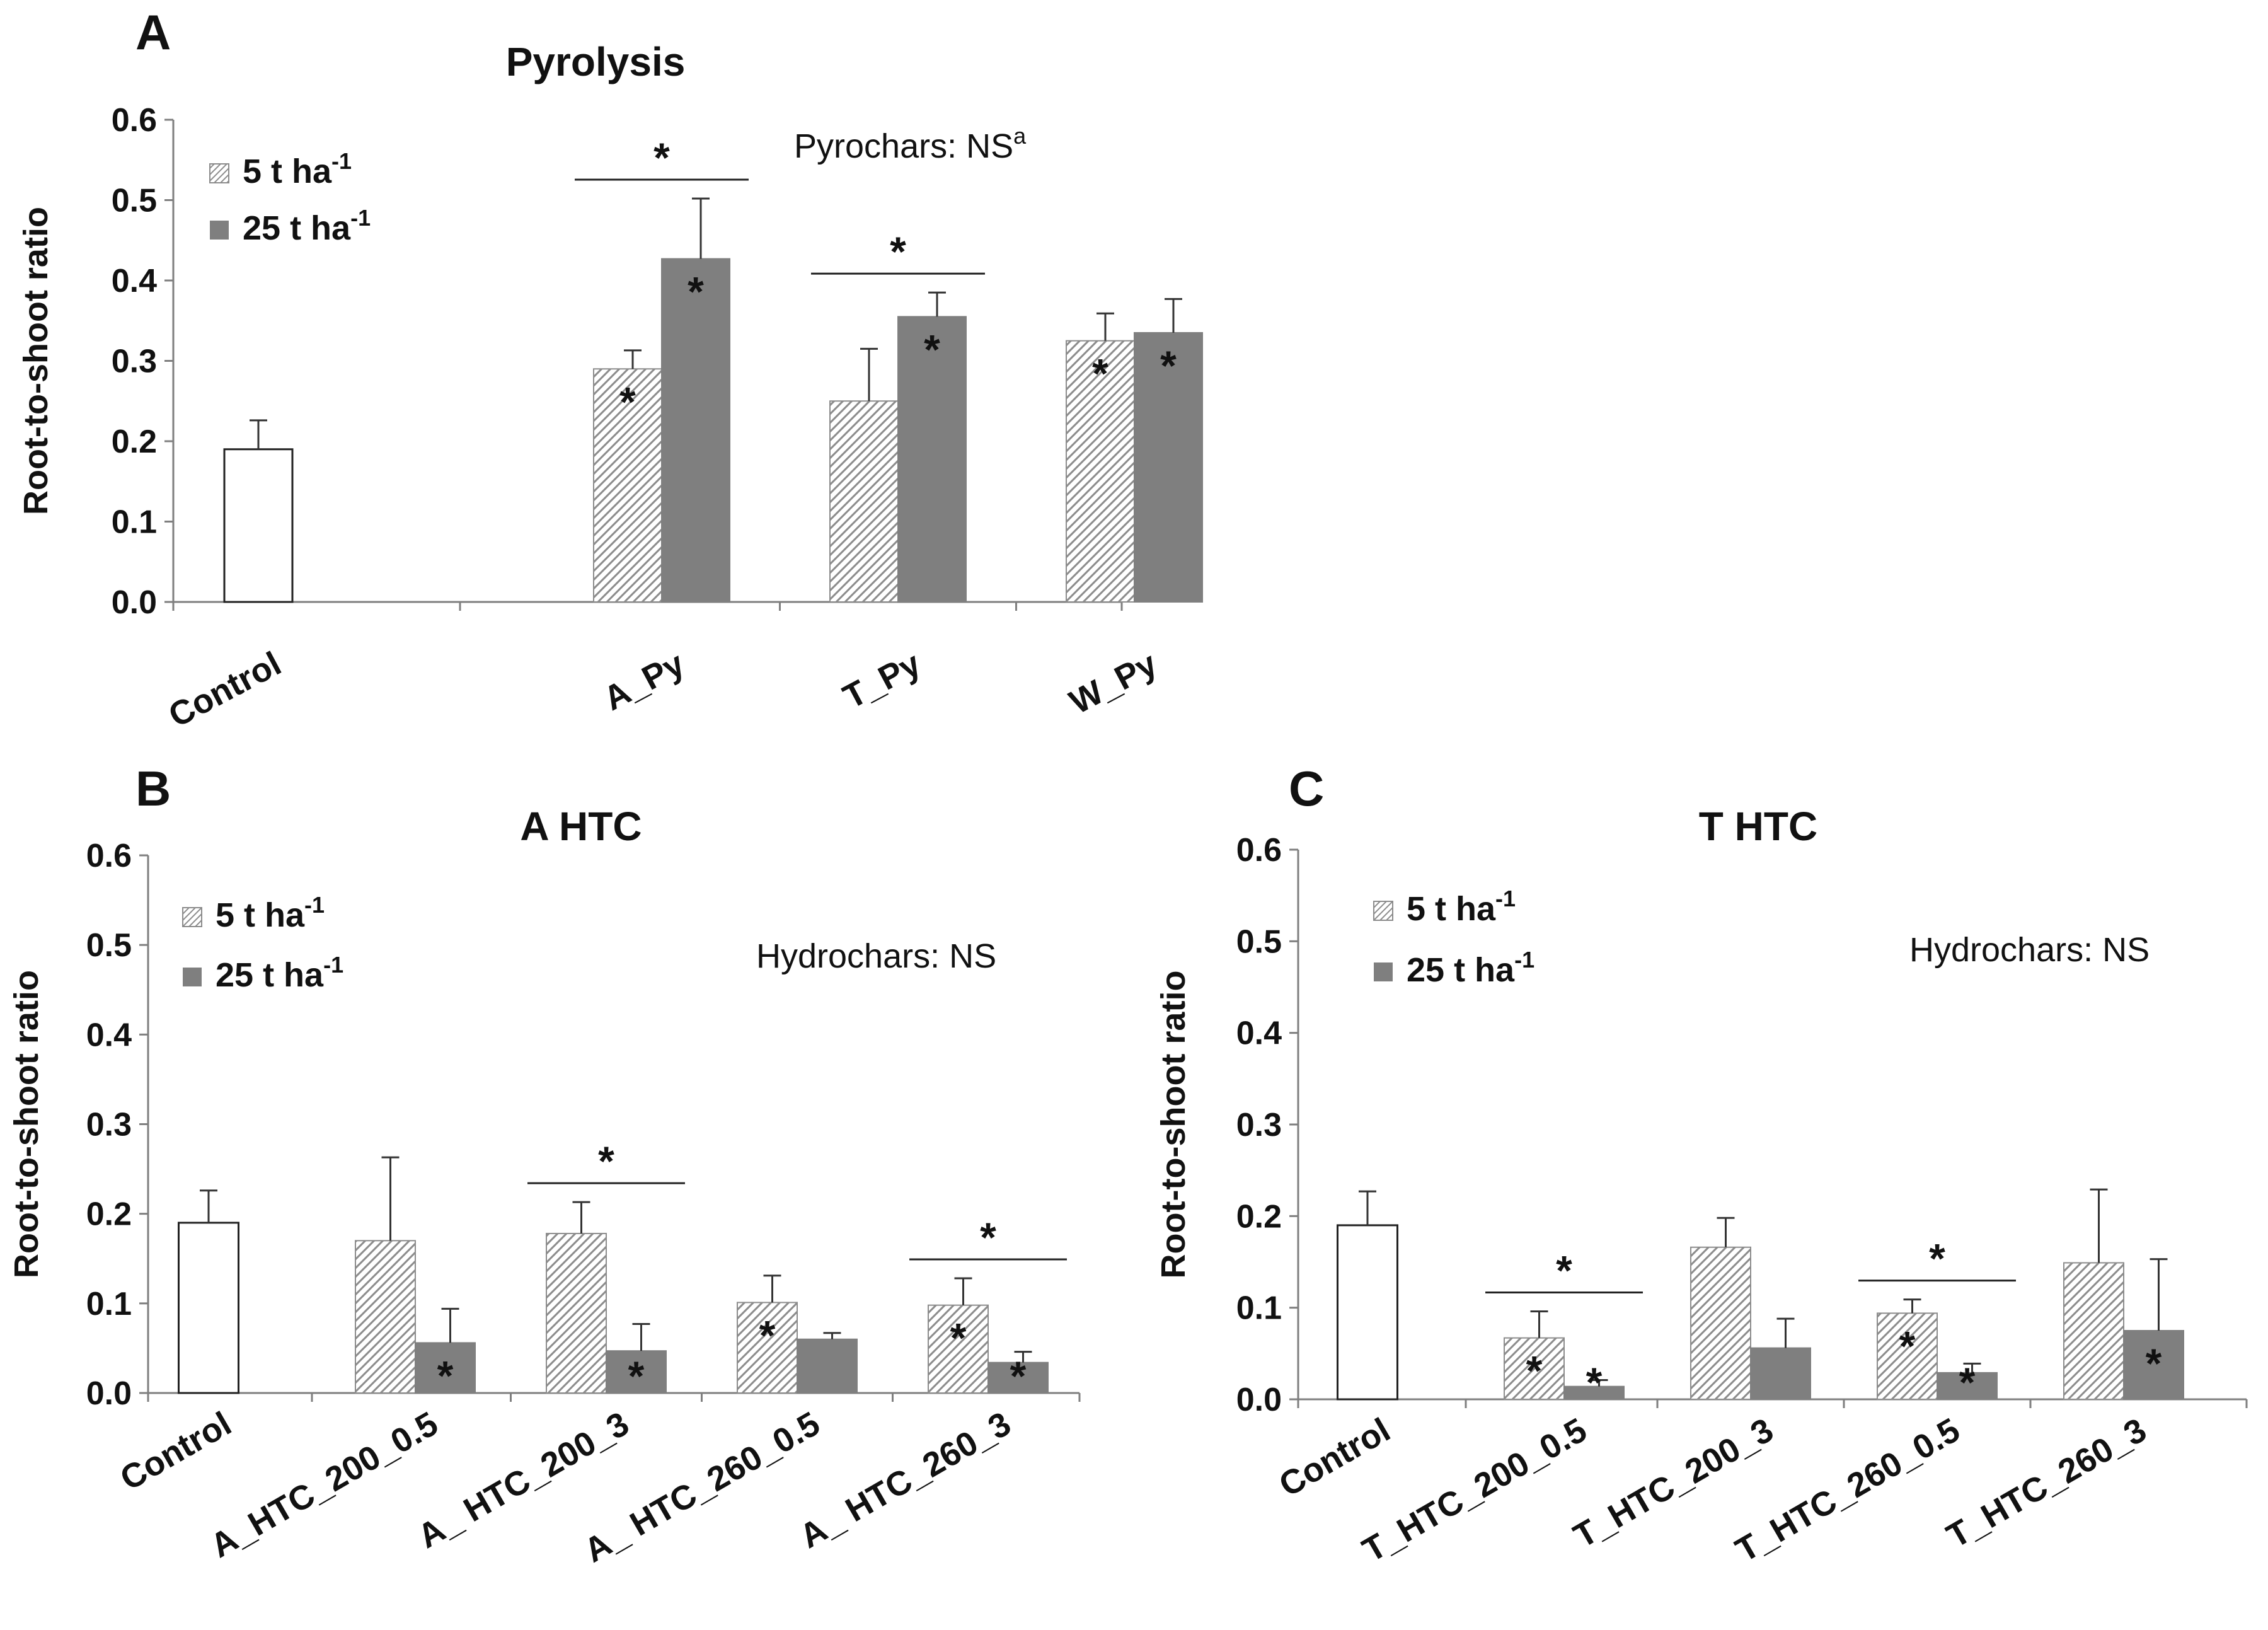 This screenshot has height=1630, width=2268. What do you see at coordinates (881, 681) in the screenshot?
I see `x-category-label: T_Py` at bounding box center [881, 681].